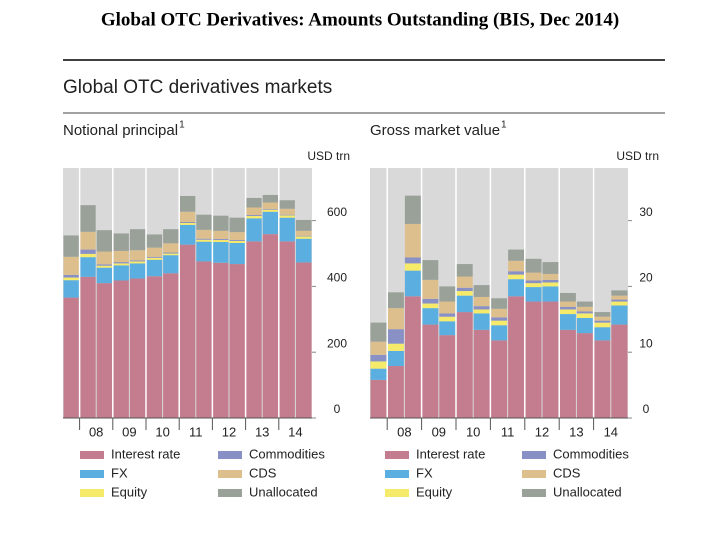 The width and height of the screenshot is (720, 540). What do you see at coordinates (129, 491) in the screenshot?
I see `legend-label: Equity` at bounding box center [129, 491].